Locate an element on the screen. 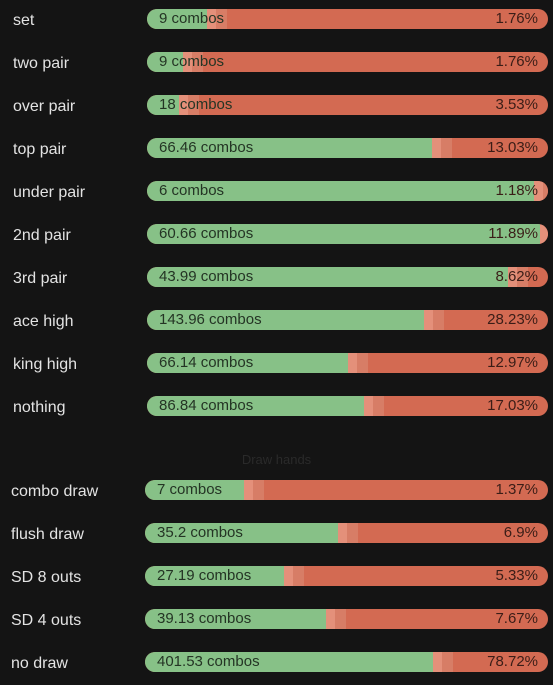 The image size is (553, 685). equity-bar: 66.46 combos 13.03% is located at coordinates (347, 148).